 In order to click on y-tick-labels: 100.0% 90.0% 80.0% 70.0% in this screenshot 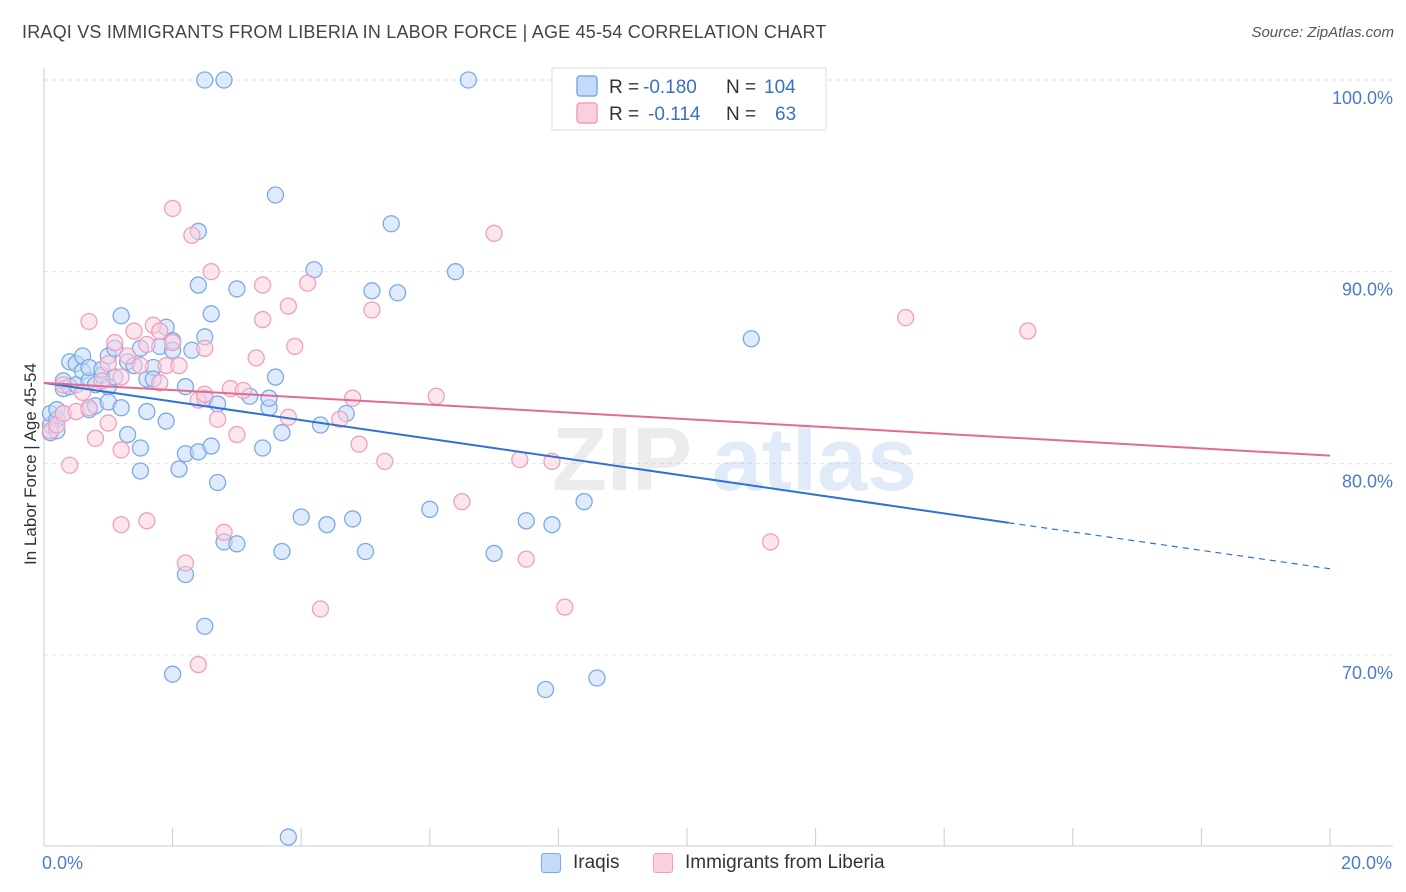, I will do `click(1362, 385)`.